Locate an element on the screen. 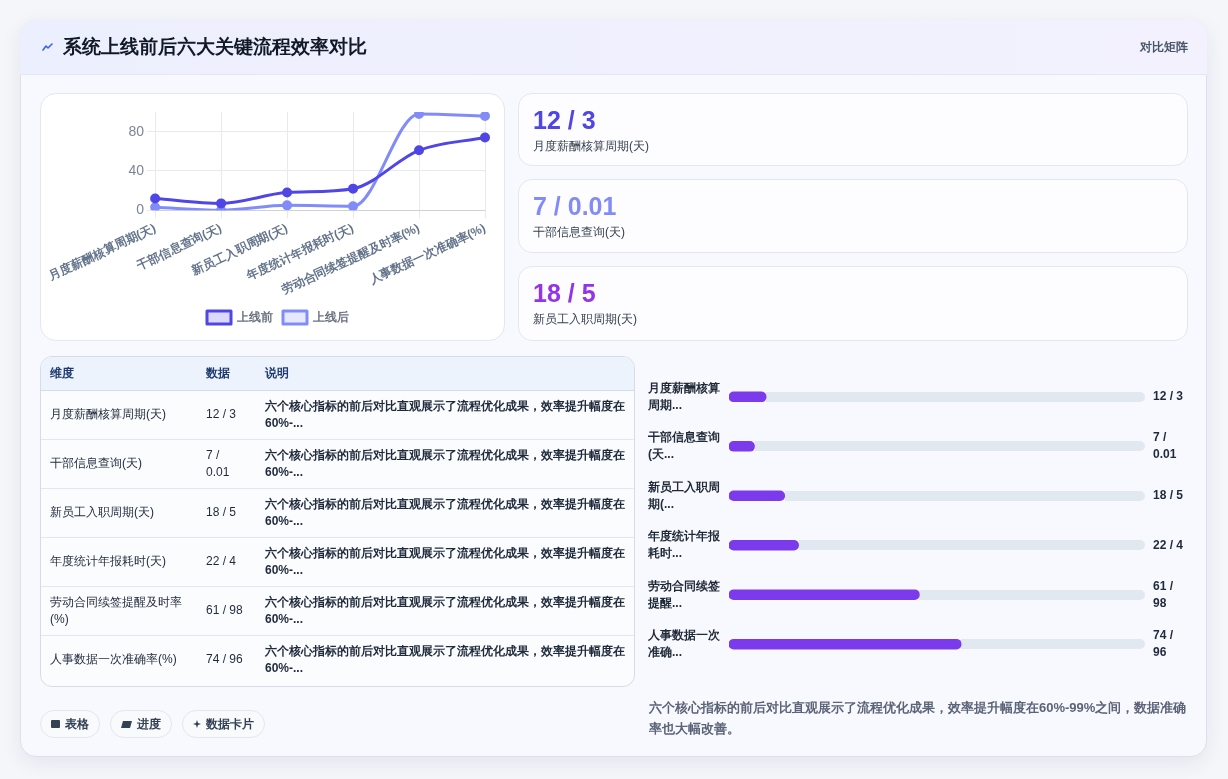 This screenshot has width=1228, height=779. category-label: 说明 is located at coordinates (277, 372).